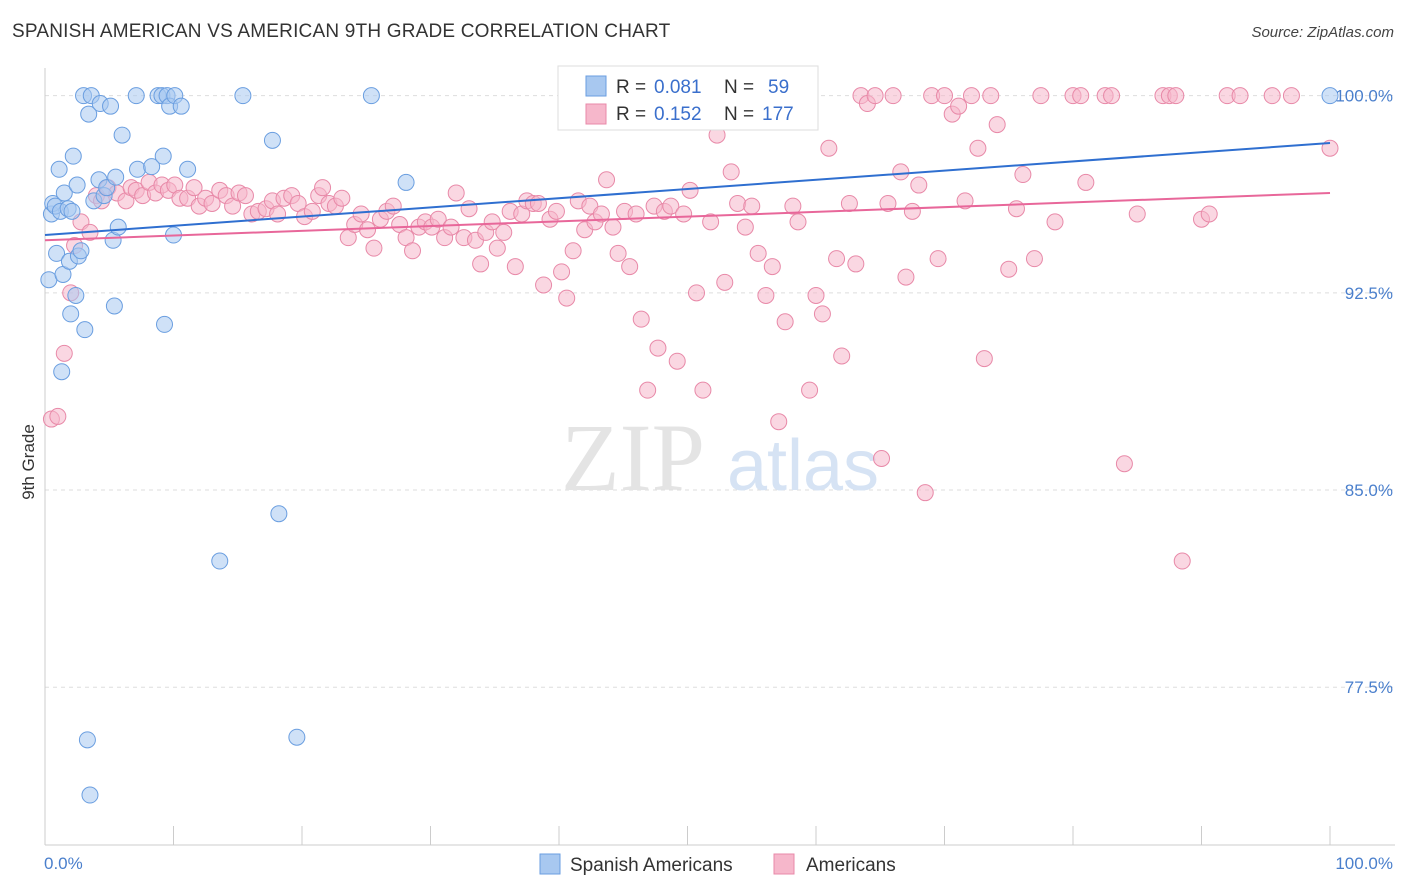  What do you see at coordinates (28, 462) in the screenshot?
I see `y-axis-label: 9th Grade` at bounding box center [28, 462].